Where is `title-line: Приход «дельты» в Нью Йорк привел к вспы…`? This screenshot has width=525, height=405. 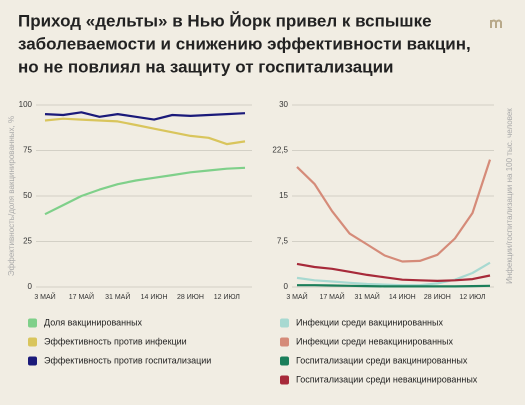 title-line: Приход «дельты» в Нью Йорк привел к вспы… is located at coordinates (225, 20).